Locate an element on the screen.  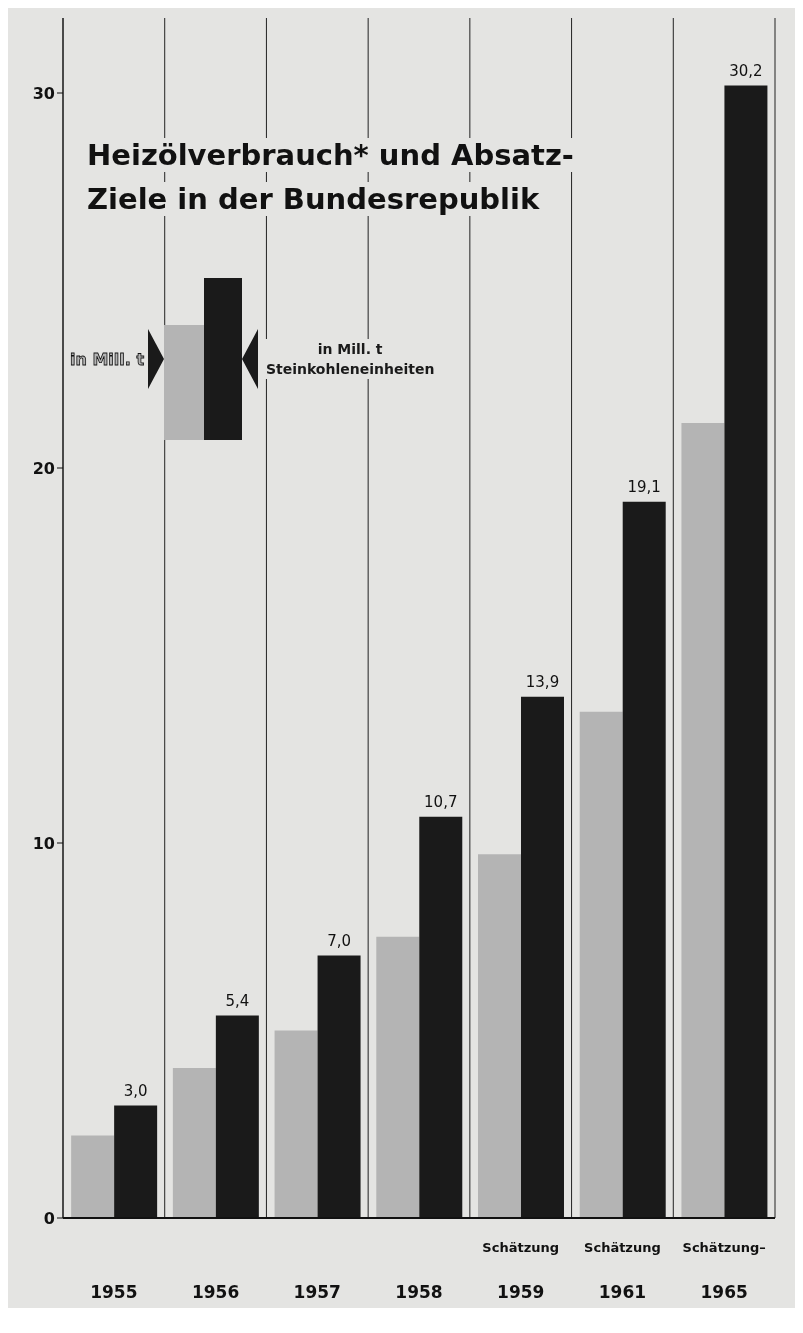
text: Heizölverbrauch* und Absatz-Ziele in der Bundesrepublik is located at coordinates (330, 177).